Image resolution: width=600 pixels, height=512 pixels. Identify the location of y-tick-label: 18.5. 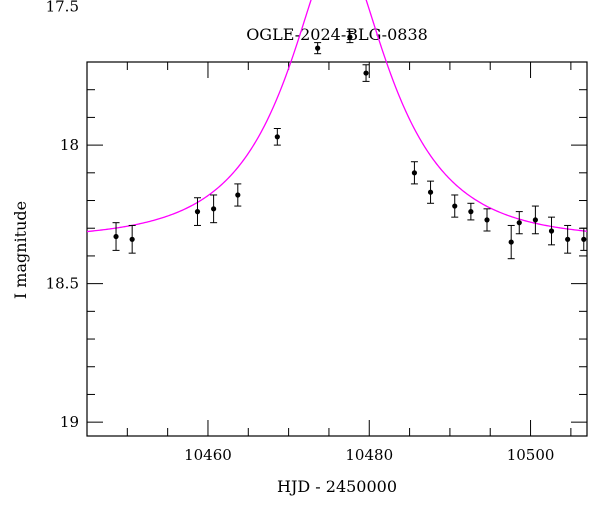
(62, 284).